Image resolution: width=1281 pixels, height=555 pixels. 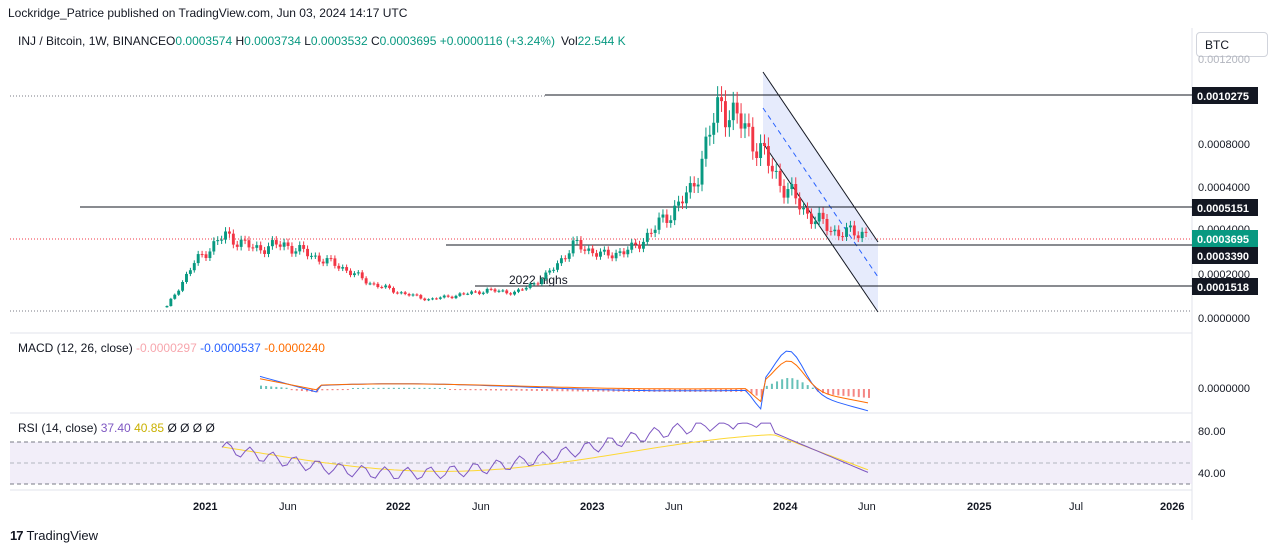 I want to click on rsi-title: RSI (14, close), so click(x=58, y=428).